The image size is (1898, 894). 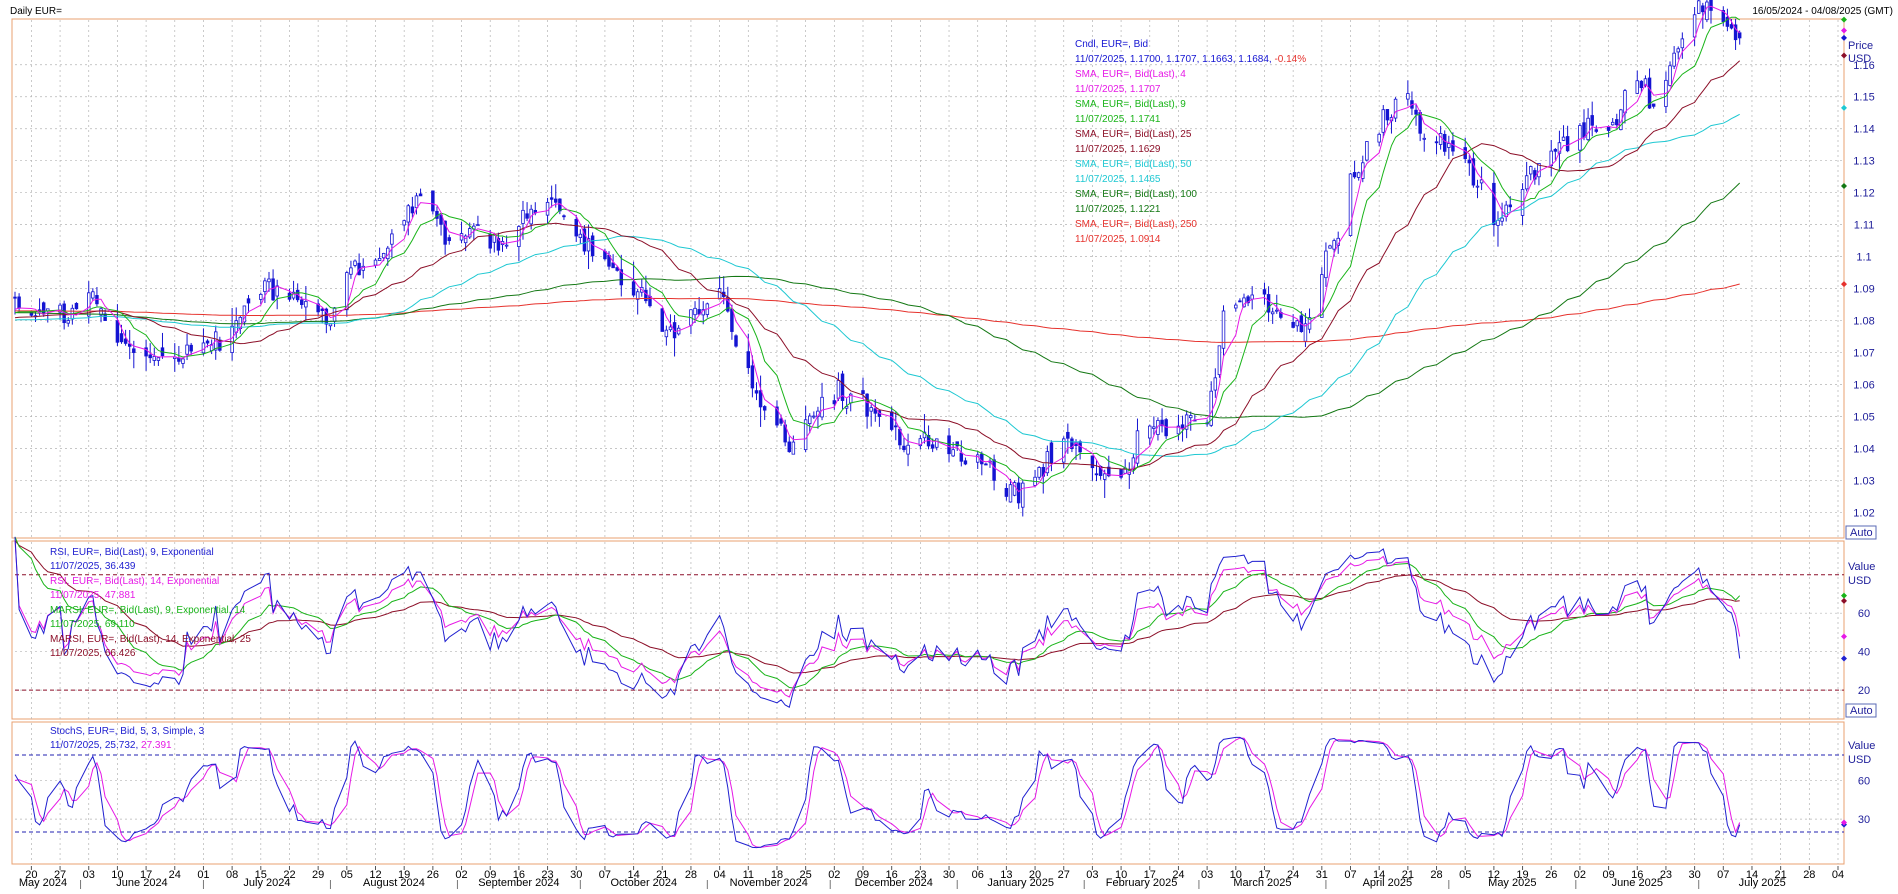 I want to click on rsi-auto-button, so click(x=1861, y=710).